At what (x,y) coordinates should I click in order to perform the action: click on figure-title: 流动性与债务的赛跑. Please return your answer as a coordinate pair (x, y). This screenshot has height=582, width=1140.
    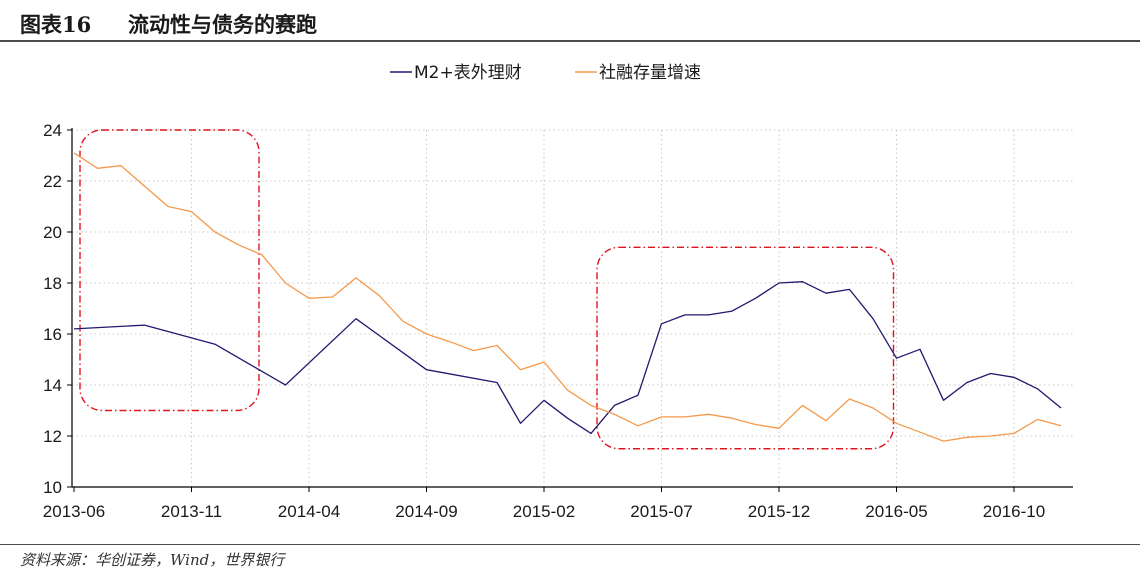
    Looking at the image, I should click on (222, 24).